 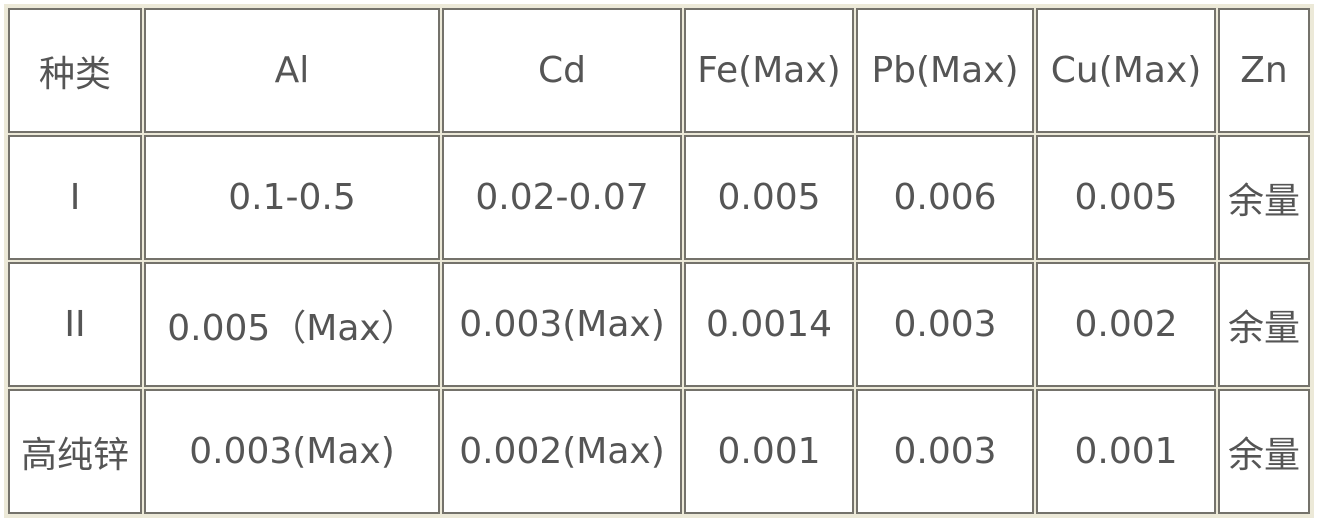 I want to click on header-cell: Cd, so click(x=562, y=70).